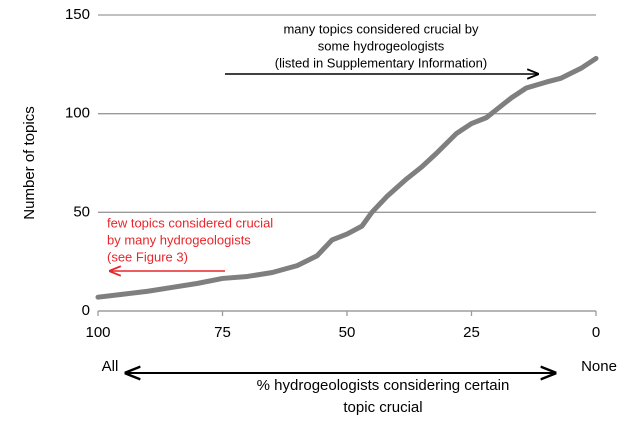  I want to click on x-tick-label: 100, so click(97, 332).